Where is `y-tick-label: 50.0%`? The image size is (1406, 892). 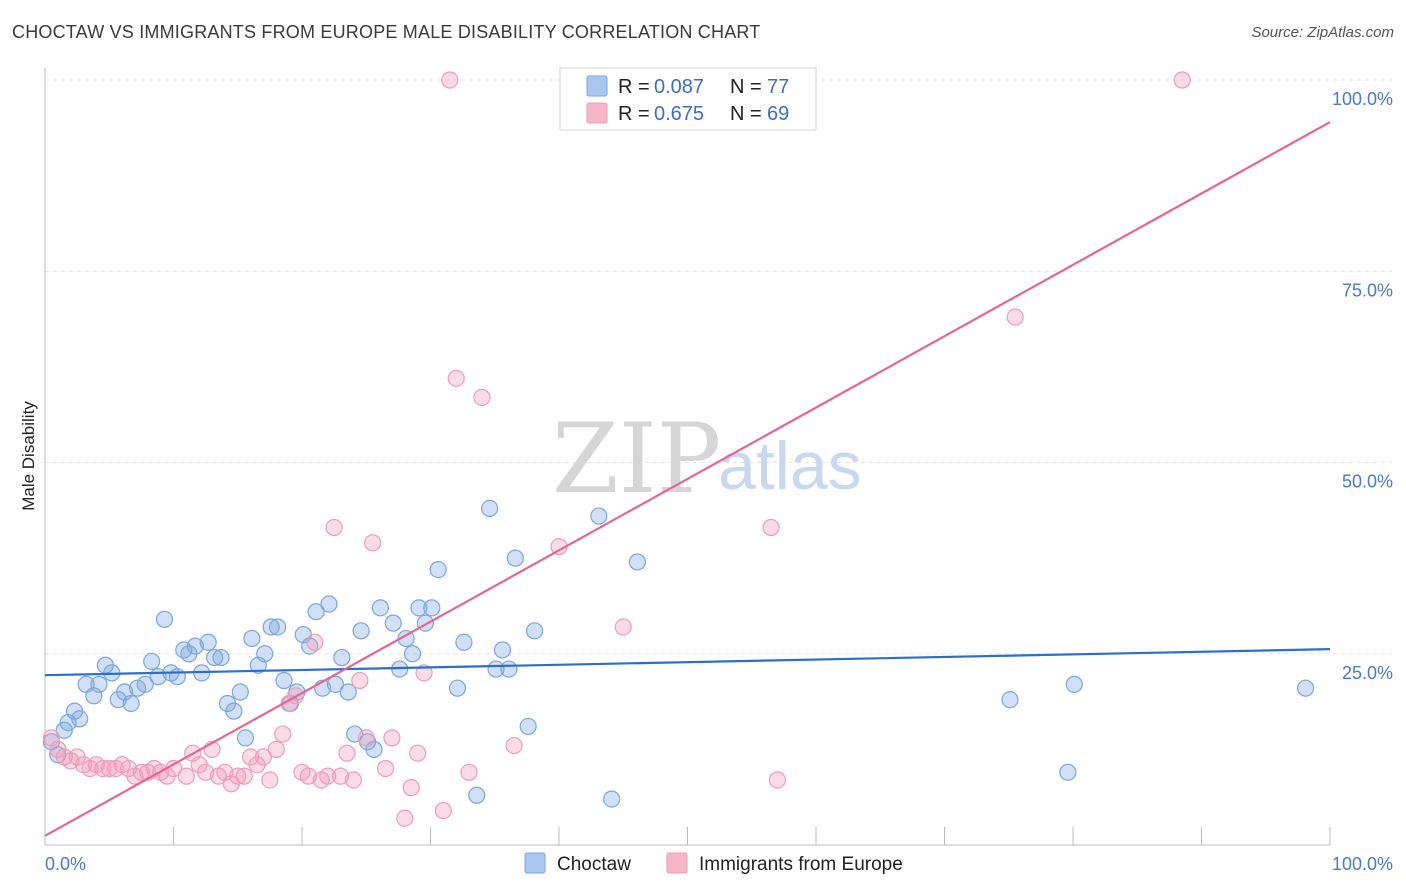
y-tick-label: 50.0% is located at coordinates (1367, 482).